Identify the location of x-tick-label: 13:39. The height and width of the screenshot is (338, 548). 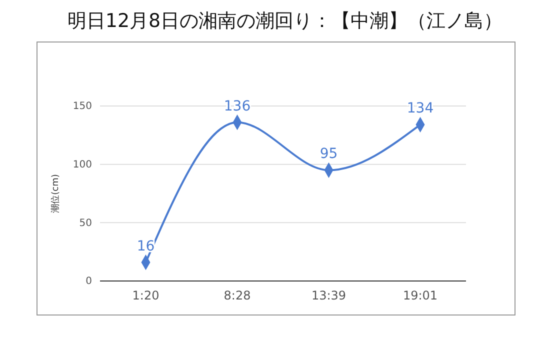
(328, 295).